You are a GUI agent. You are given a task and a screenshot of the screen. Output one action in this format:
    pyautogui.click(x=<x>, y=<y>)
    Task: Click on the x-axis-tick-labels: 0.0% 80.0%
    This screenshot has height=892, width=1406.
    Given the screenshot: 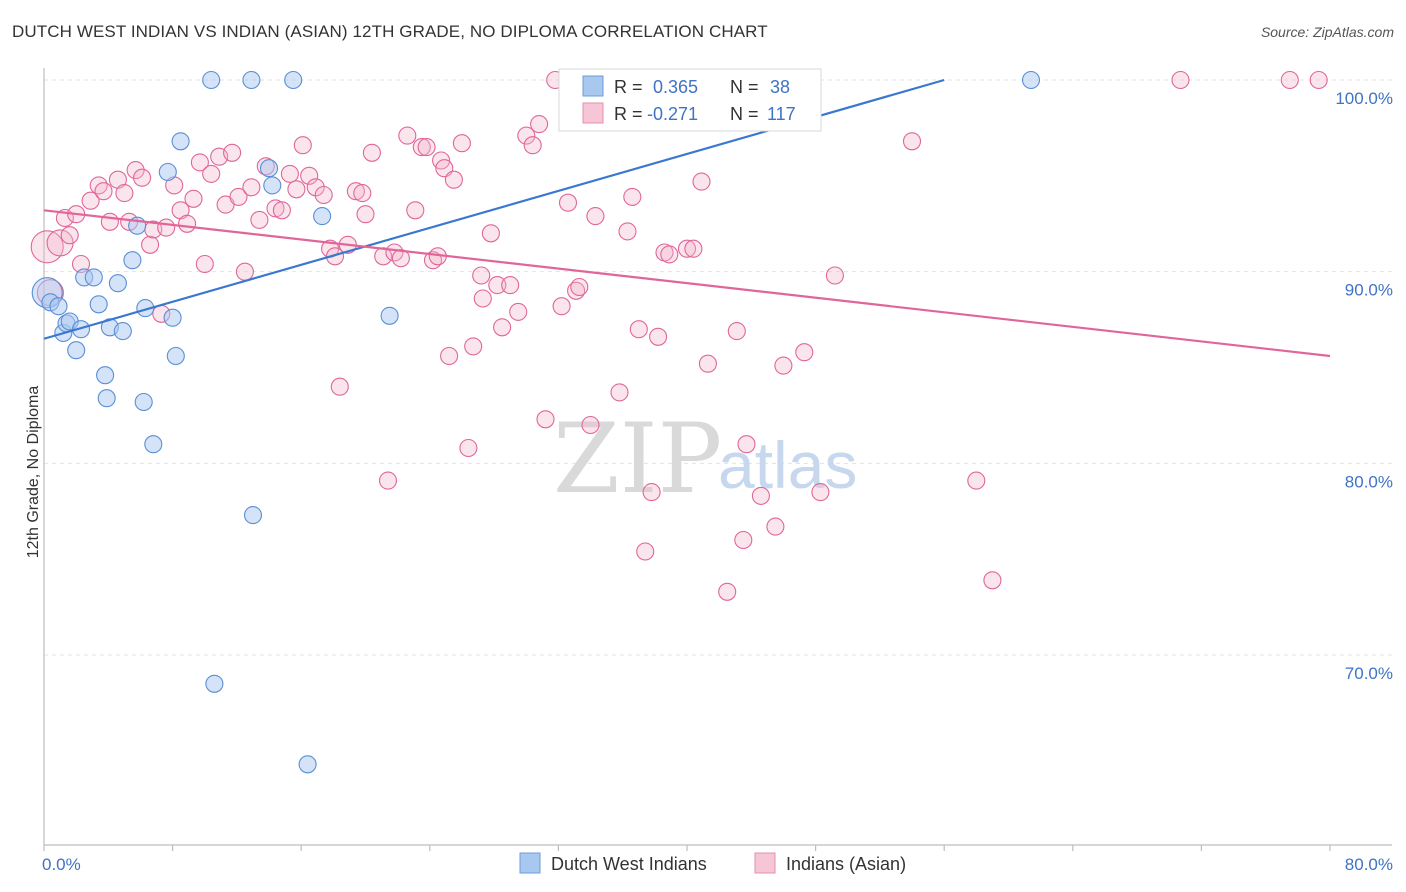 What is the action you would take?
    pyautogui.click(x=717, y=864)
    